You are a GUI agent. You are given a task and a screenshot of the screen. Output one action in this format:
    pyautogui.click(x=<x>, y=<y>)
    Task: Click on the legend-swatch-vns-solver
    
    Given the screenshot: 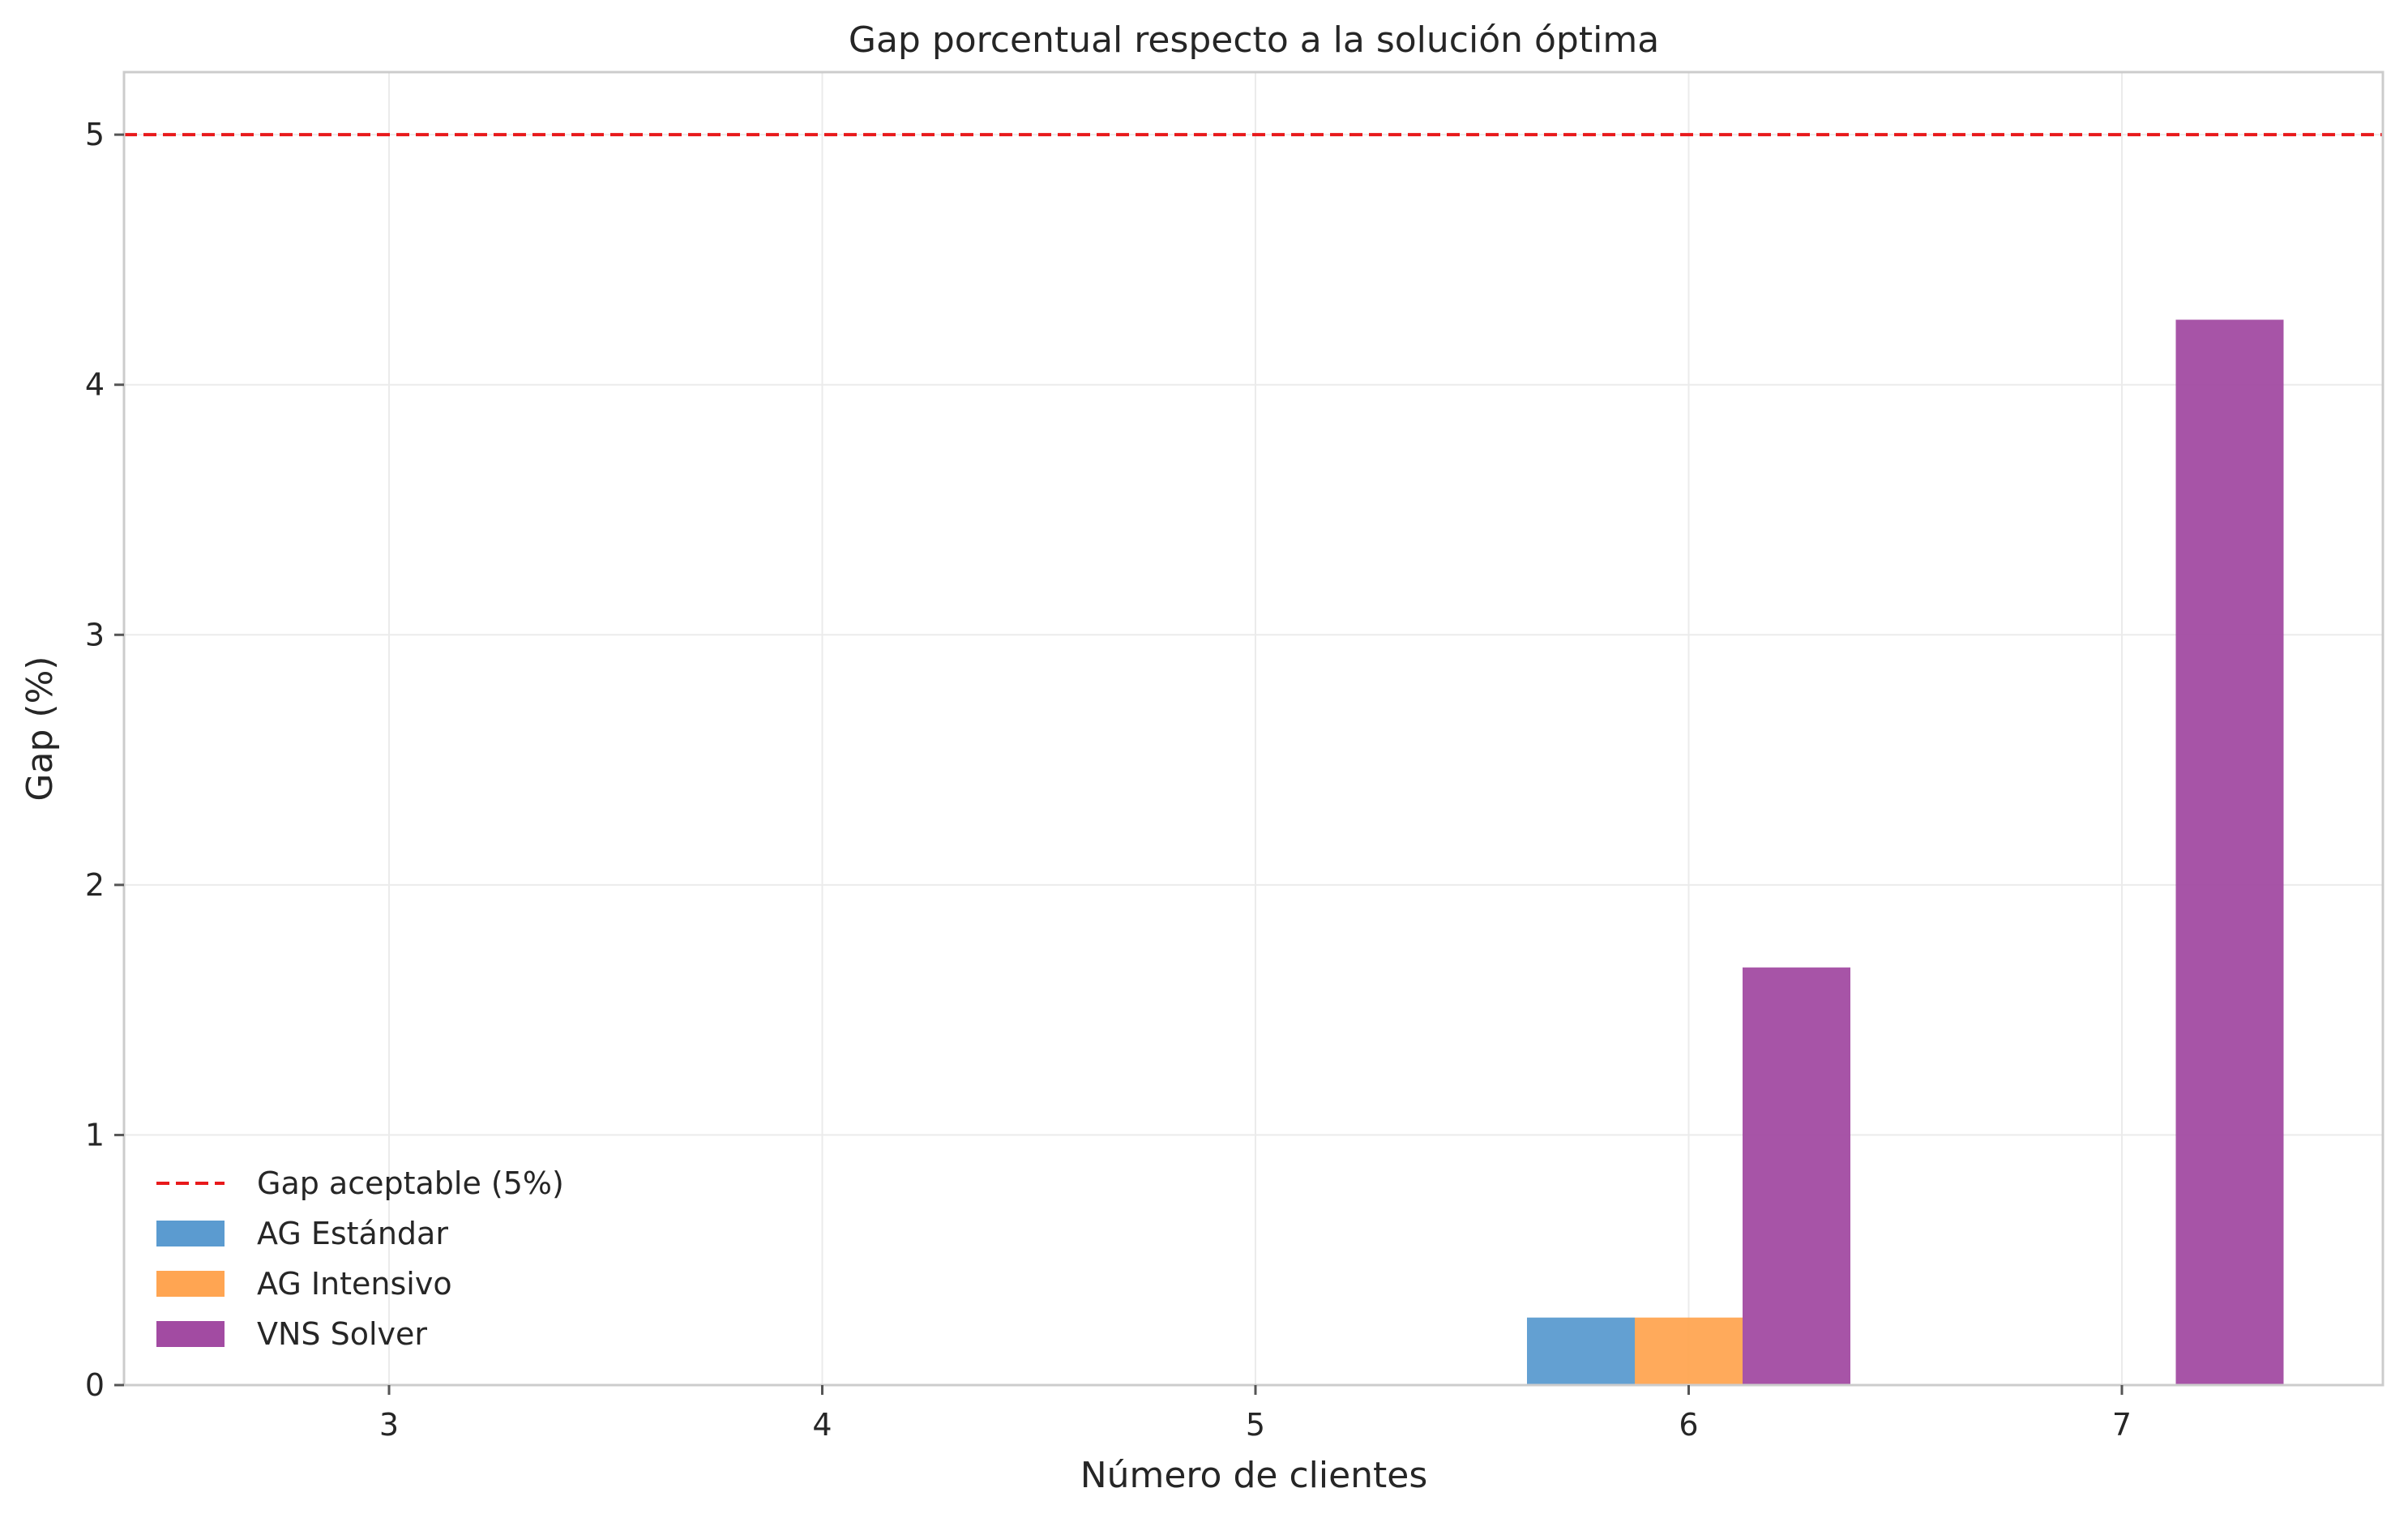 What is the action you would take?
    pyautogui.click(x=190, y=1334)
    